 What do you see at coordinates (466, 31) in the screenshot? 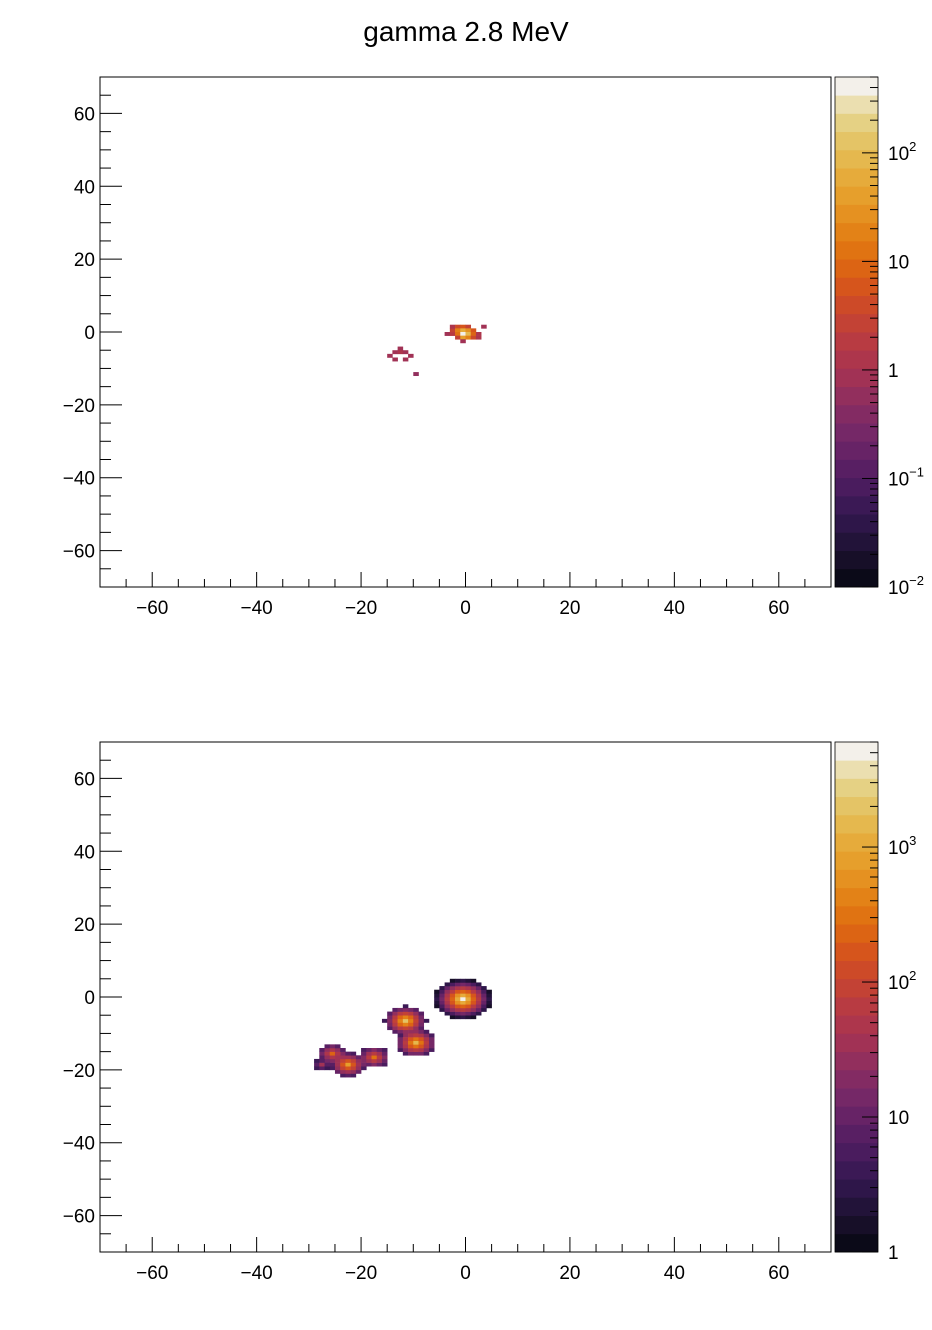
I see `figure-title: gamma 2.8 MeV` at bounding box center [466, 31].